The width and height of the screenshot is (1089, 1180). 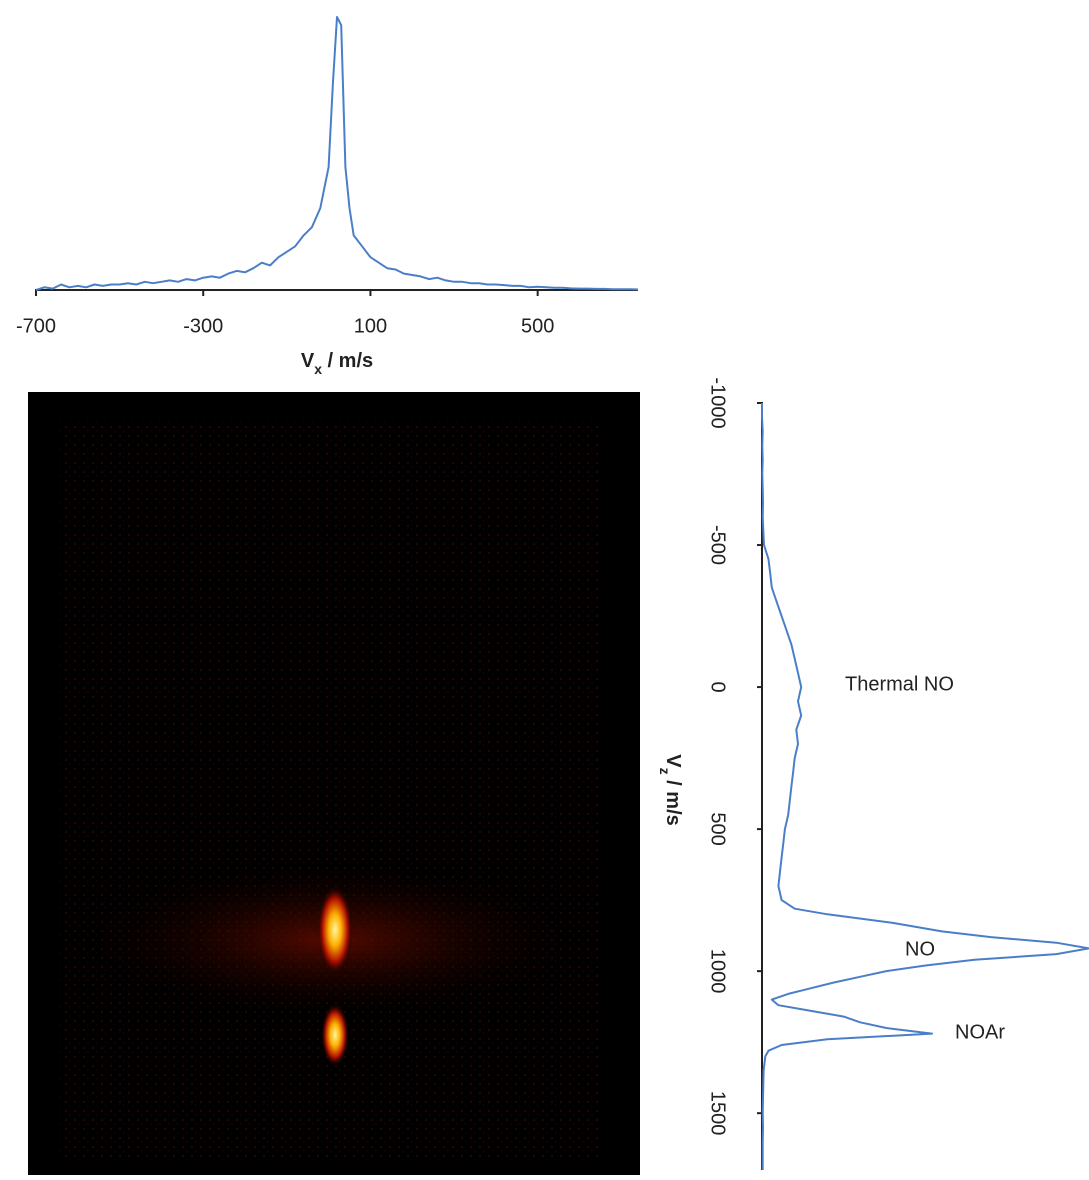 What do you see at coordinates (370, 326) in the screenshot?
I see `tick-label: 100` at bounding box center [370, 326].